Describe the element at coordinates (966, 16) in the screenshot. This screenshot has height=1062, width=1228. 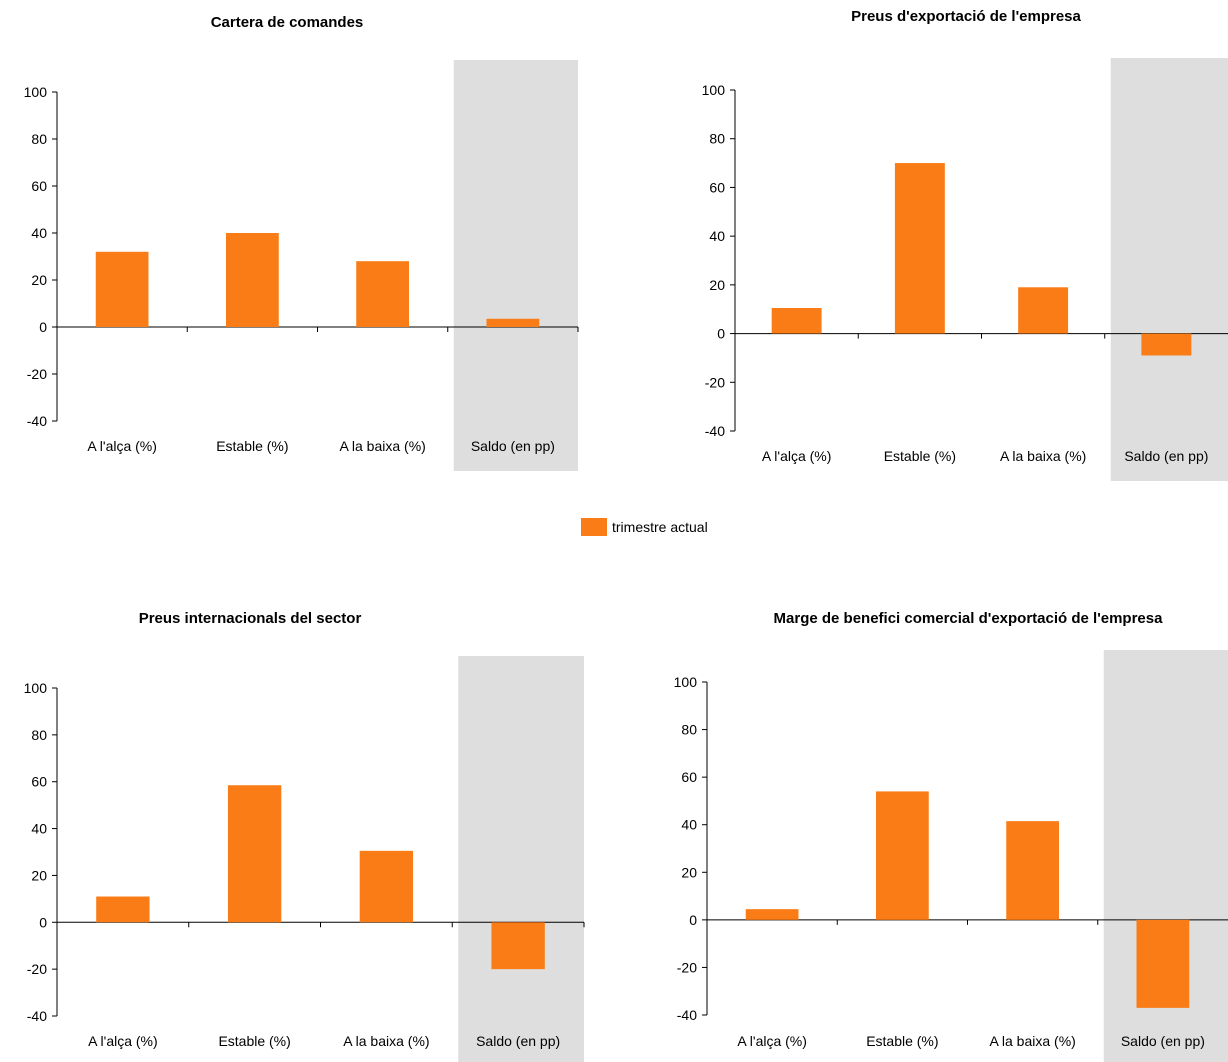
I see `chart-title: Preus d'exportació de l'empresa` at that location.